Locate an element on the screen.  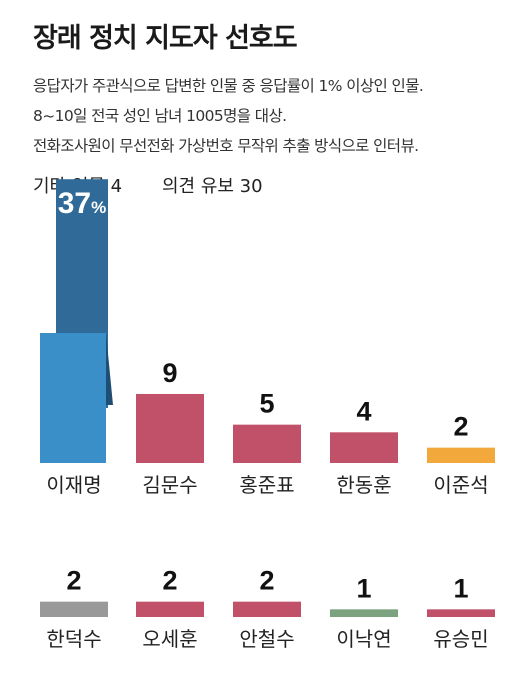
description-line-1: 응답자가 주관식으로 답변한 인물 중 응답률이 1% 이상인 인물. is located at coordinates (228, 86).